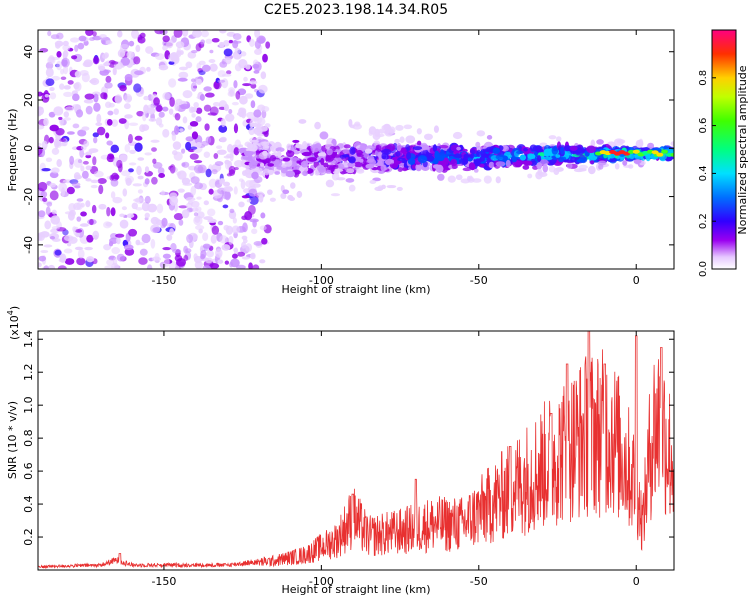  Describe the element at coordinates (660, 154) in the screenshot. I see `spectrogram-ridge` at that location.